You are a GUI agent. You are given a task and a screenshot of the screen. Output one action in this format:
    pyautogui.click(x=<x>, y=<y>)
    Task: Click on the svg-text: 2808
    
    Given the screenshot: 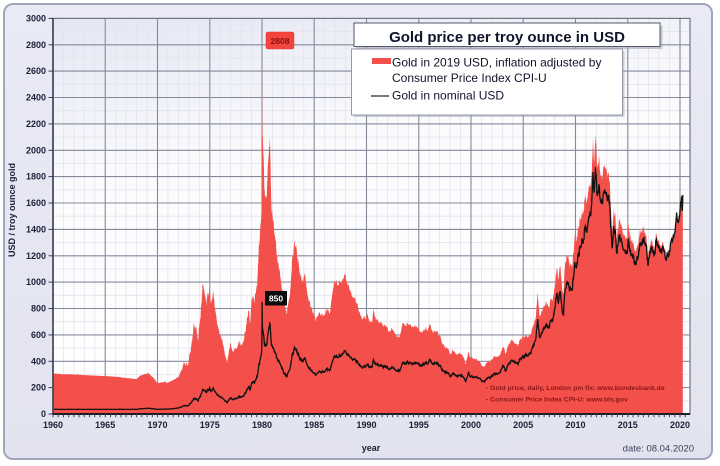 What is the action you would take?
    pyautogui.click(x=280, y=41)
    